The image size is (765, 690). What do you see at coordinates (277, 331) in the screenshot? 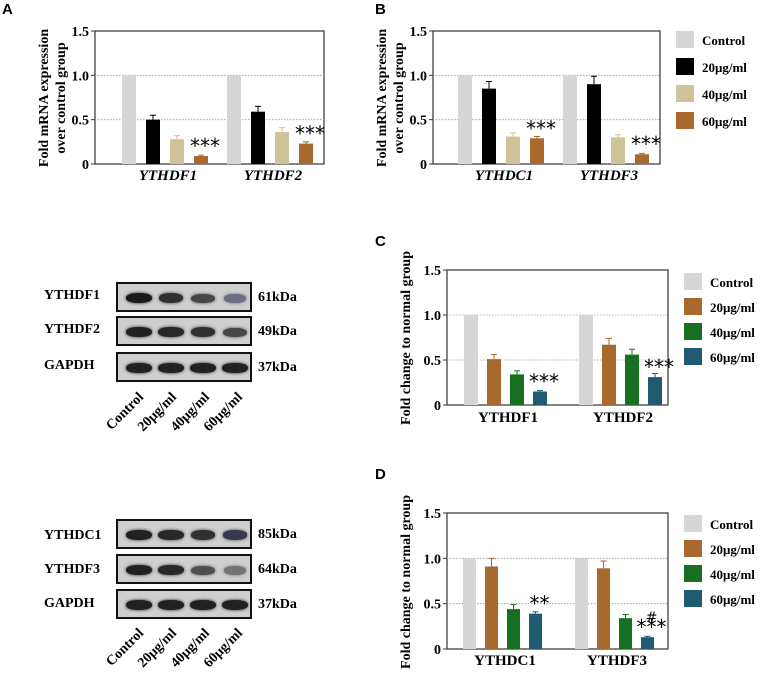
I see `blot-kda-label: 49kDa` at bounding box center [277, 331].